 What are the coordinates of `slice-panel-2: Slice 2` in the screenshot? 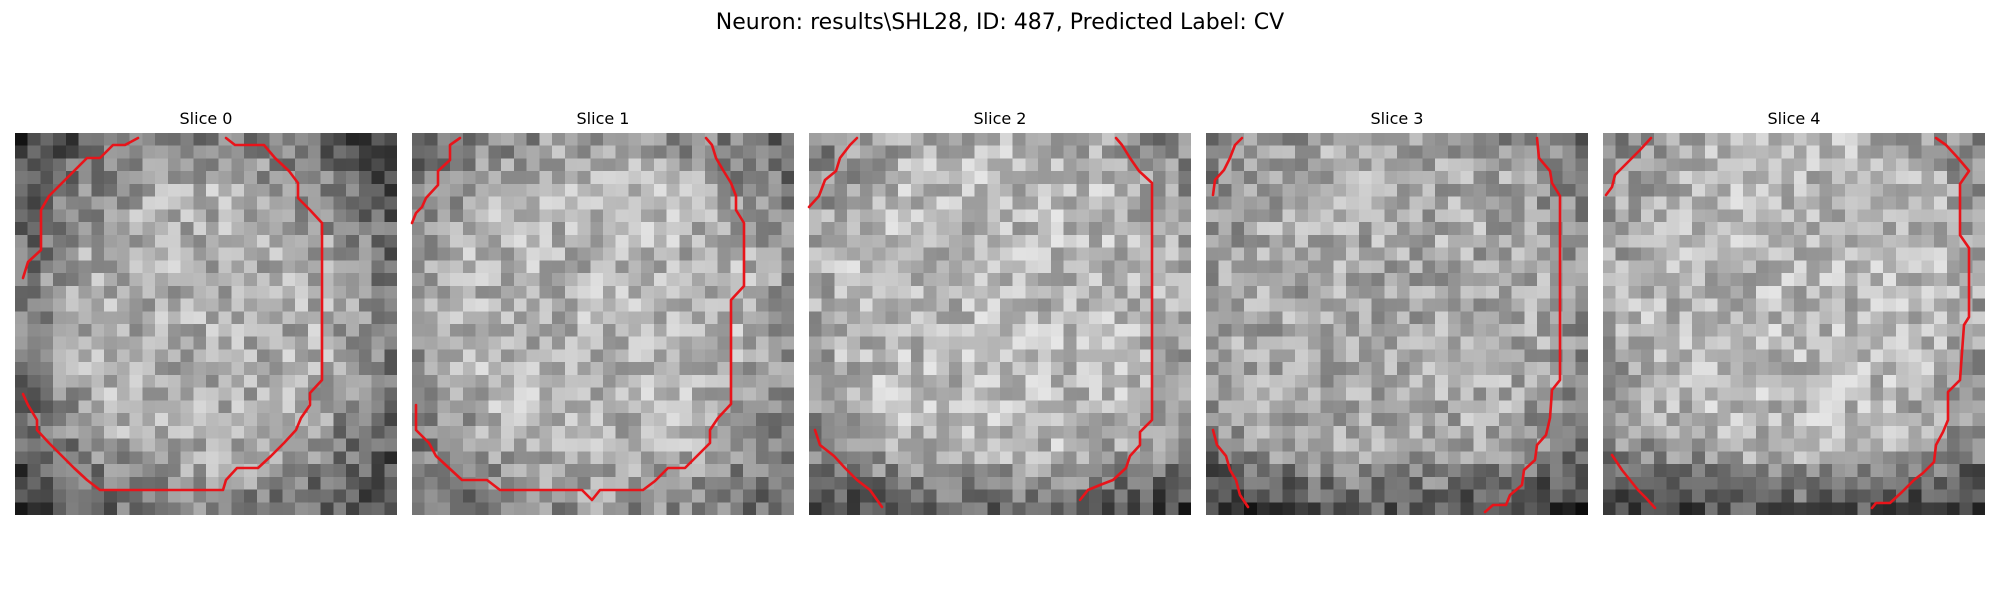 It's located at (1000, 311).